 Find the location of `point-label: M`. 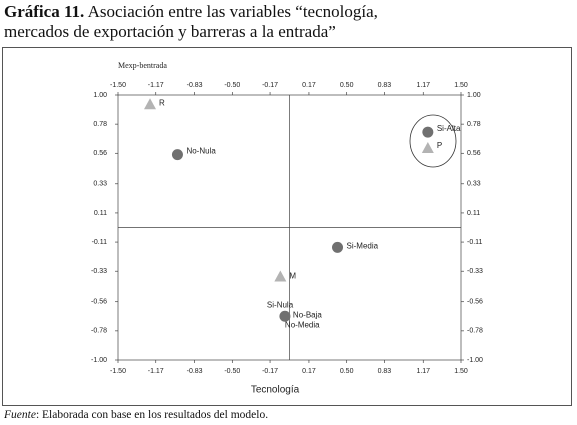

point-label: M is located at coordinates (292, 276).